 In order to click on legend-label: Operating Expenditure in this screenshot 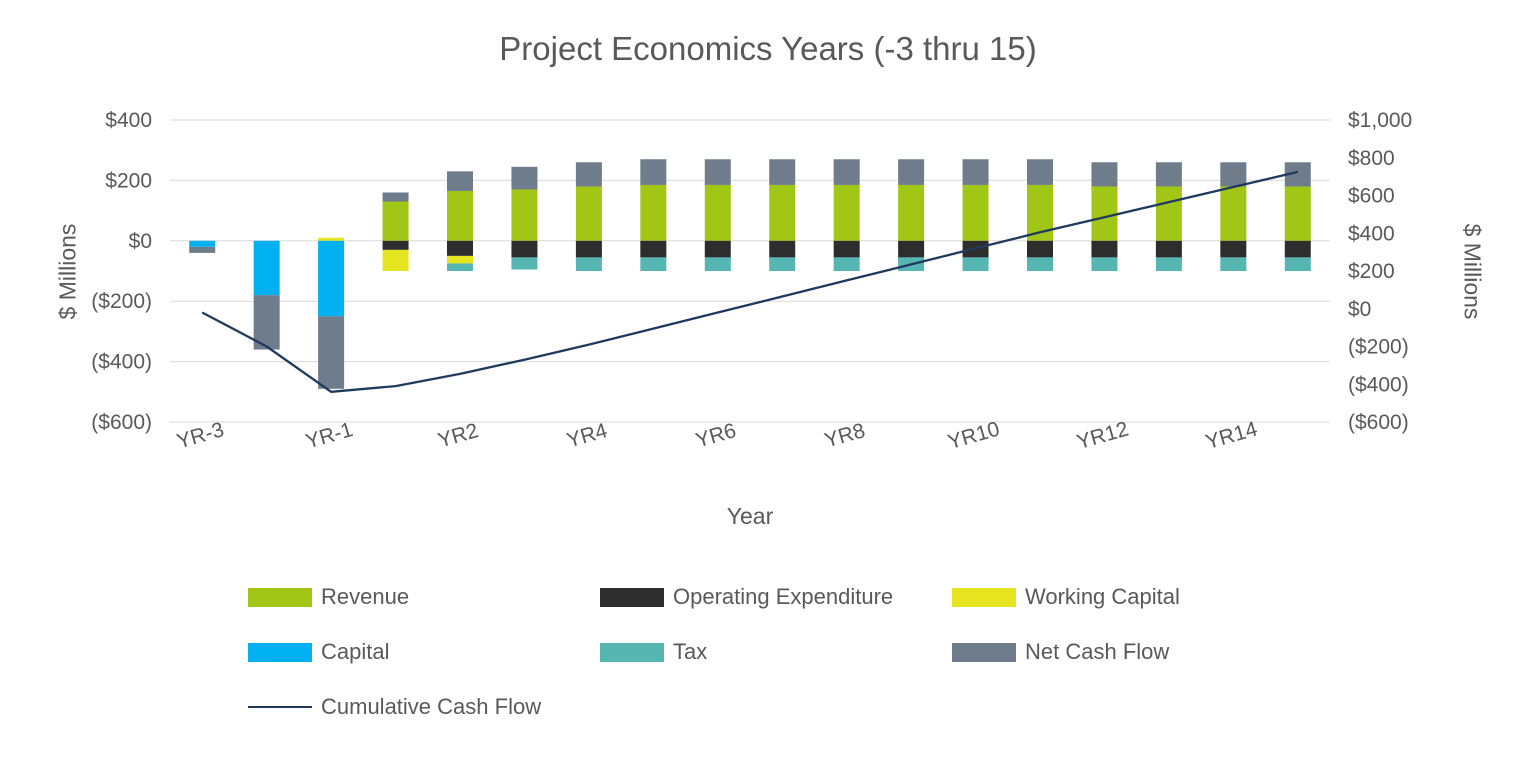, I will do `click(783, 596)`.